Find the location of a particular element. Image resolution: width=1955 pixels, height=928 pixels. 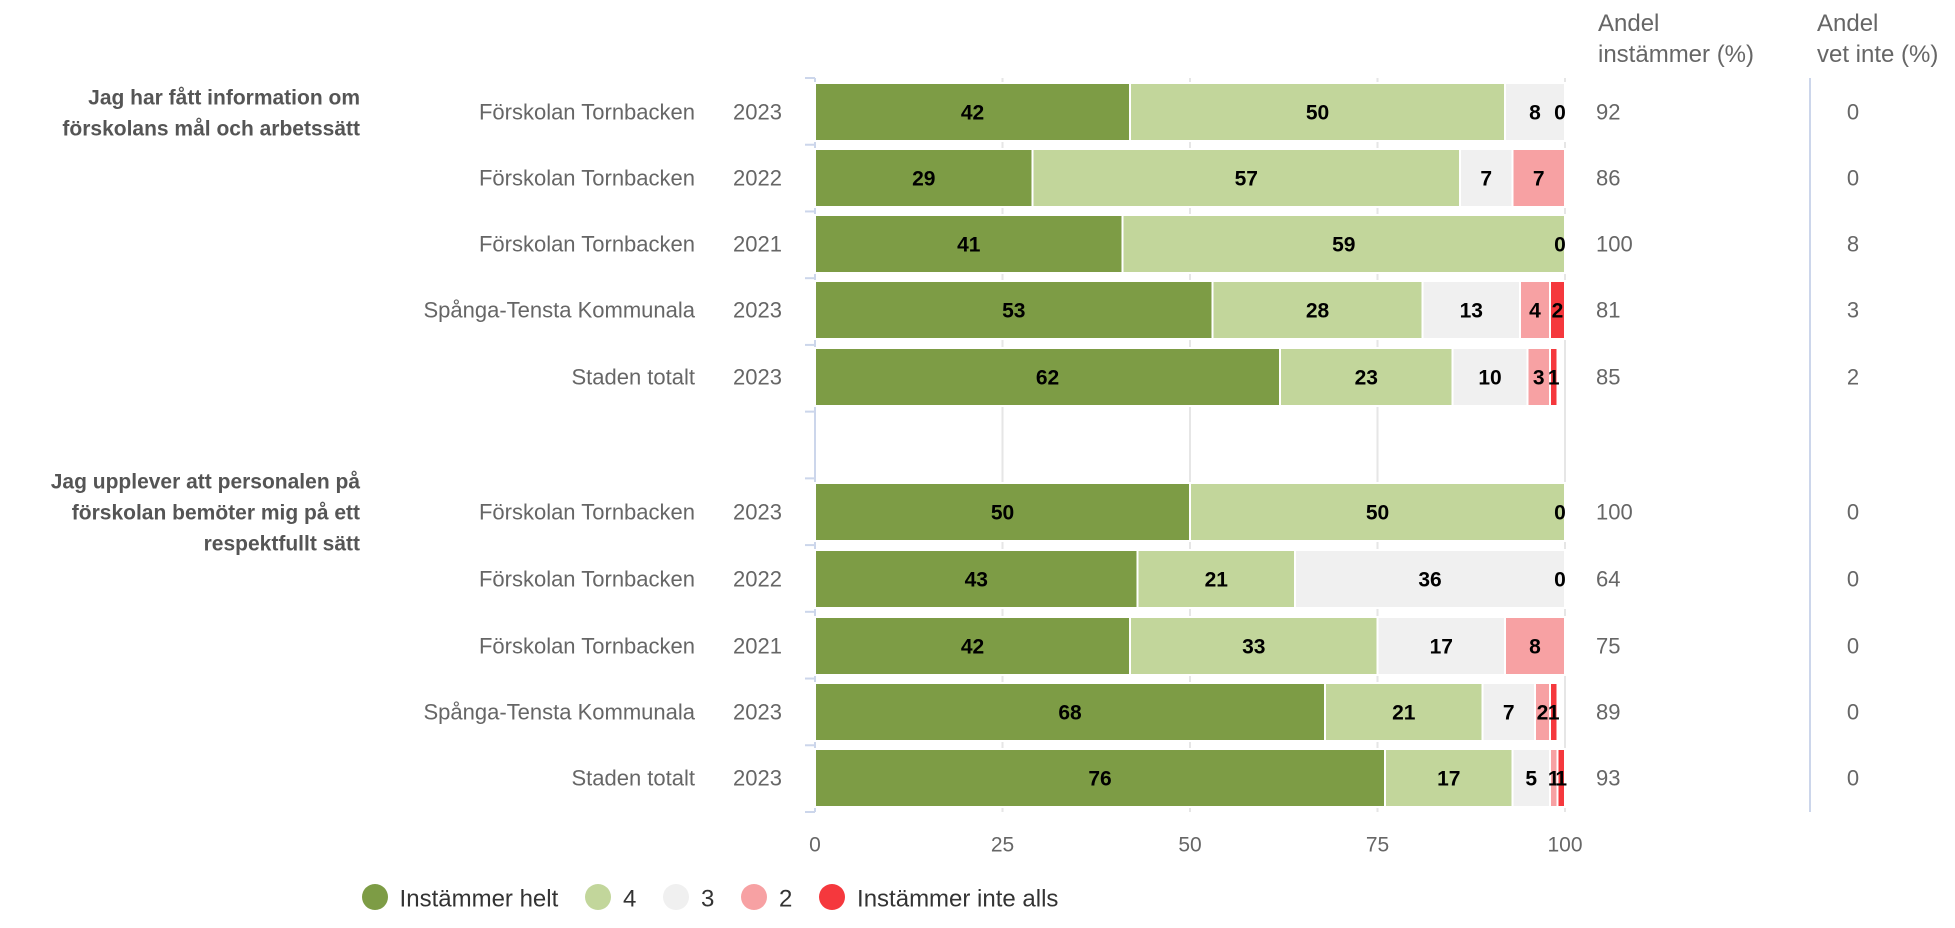

legend-swatch-instammer-inte-alls is located at coordinates (832, 896).